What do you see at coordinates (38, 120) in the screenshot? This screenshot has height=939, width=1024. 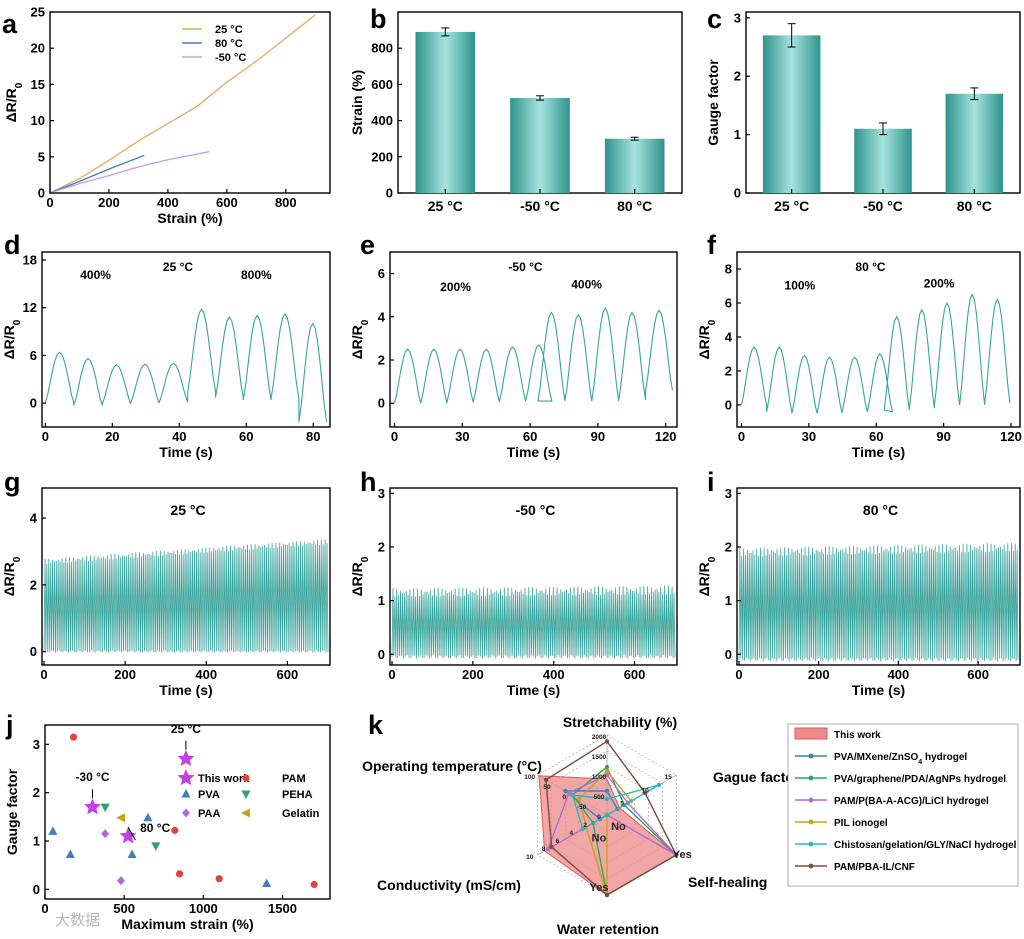 I see `y-tick-label: 10` at bounding box center [38, 120].